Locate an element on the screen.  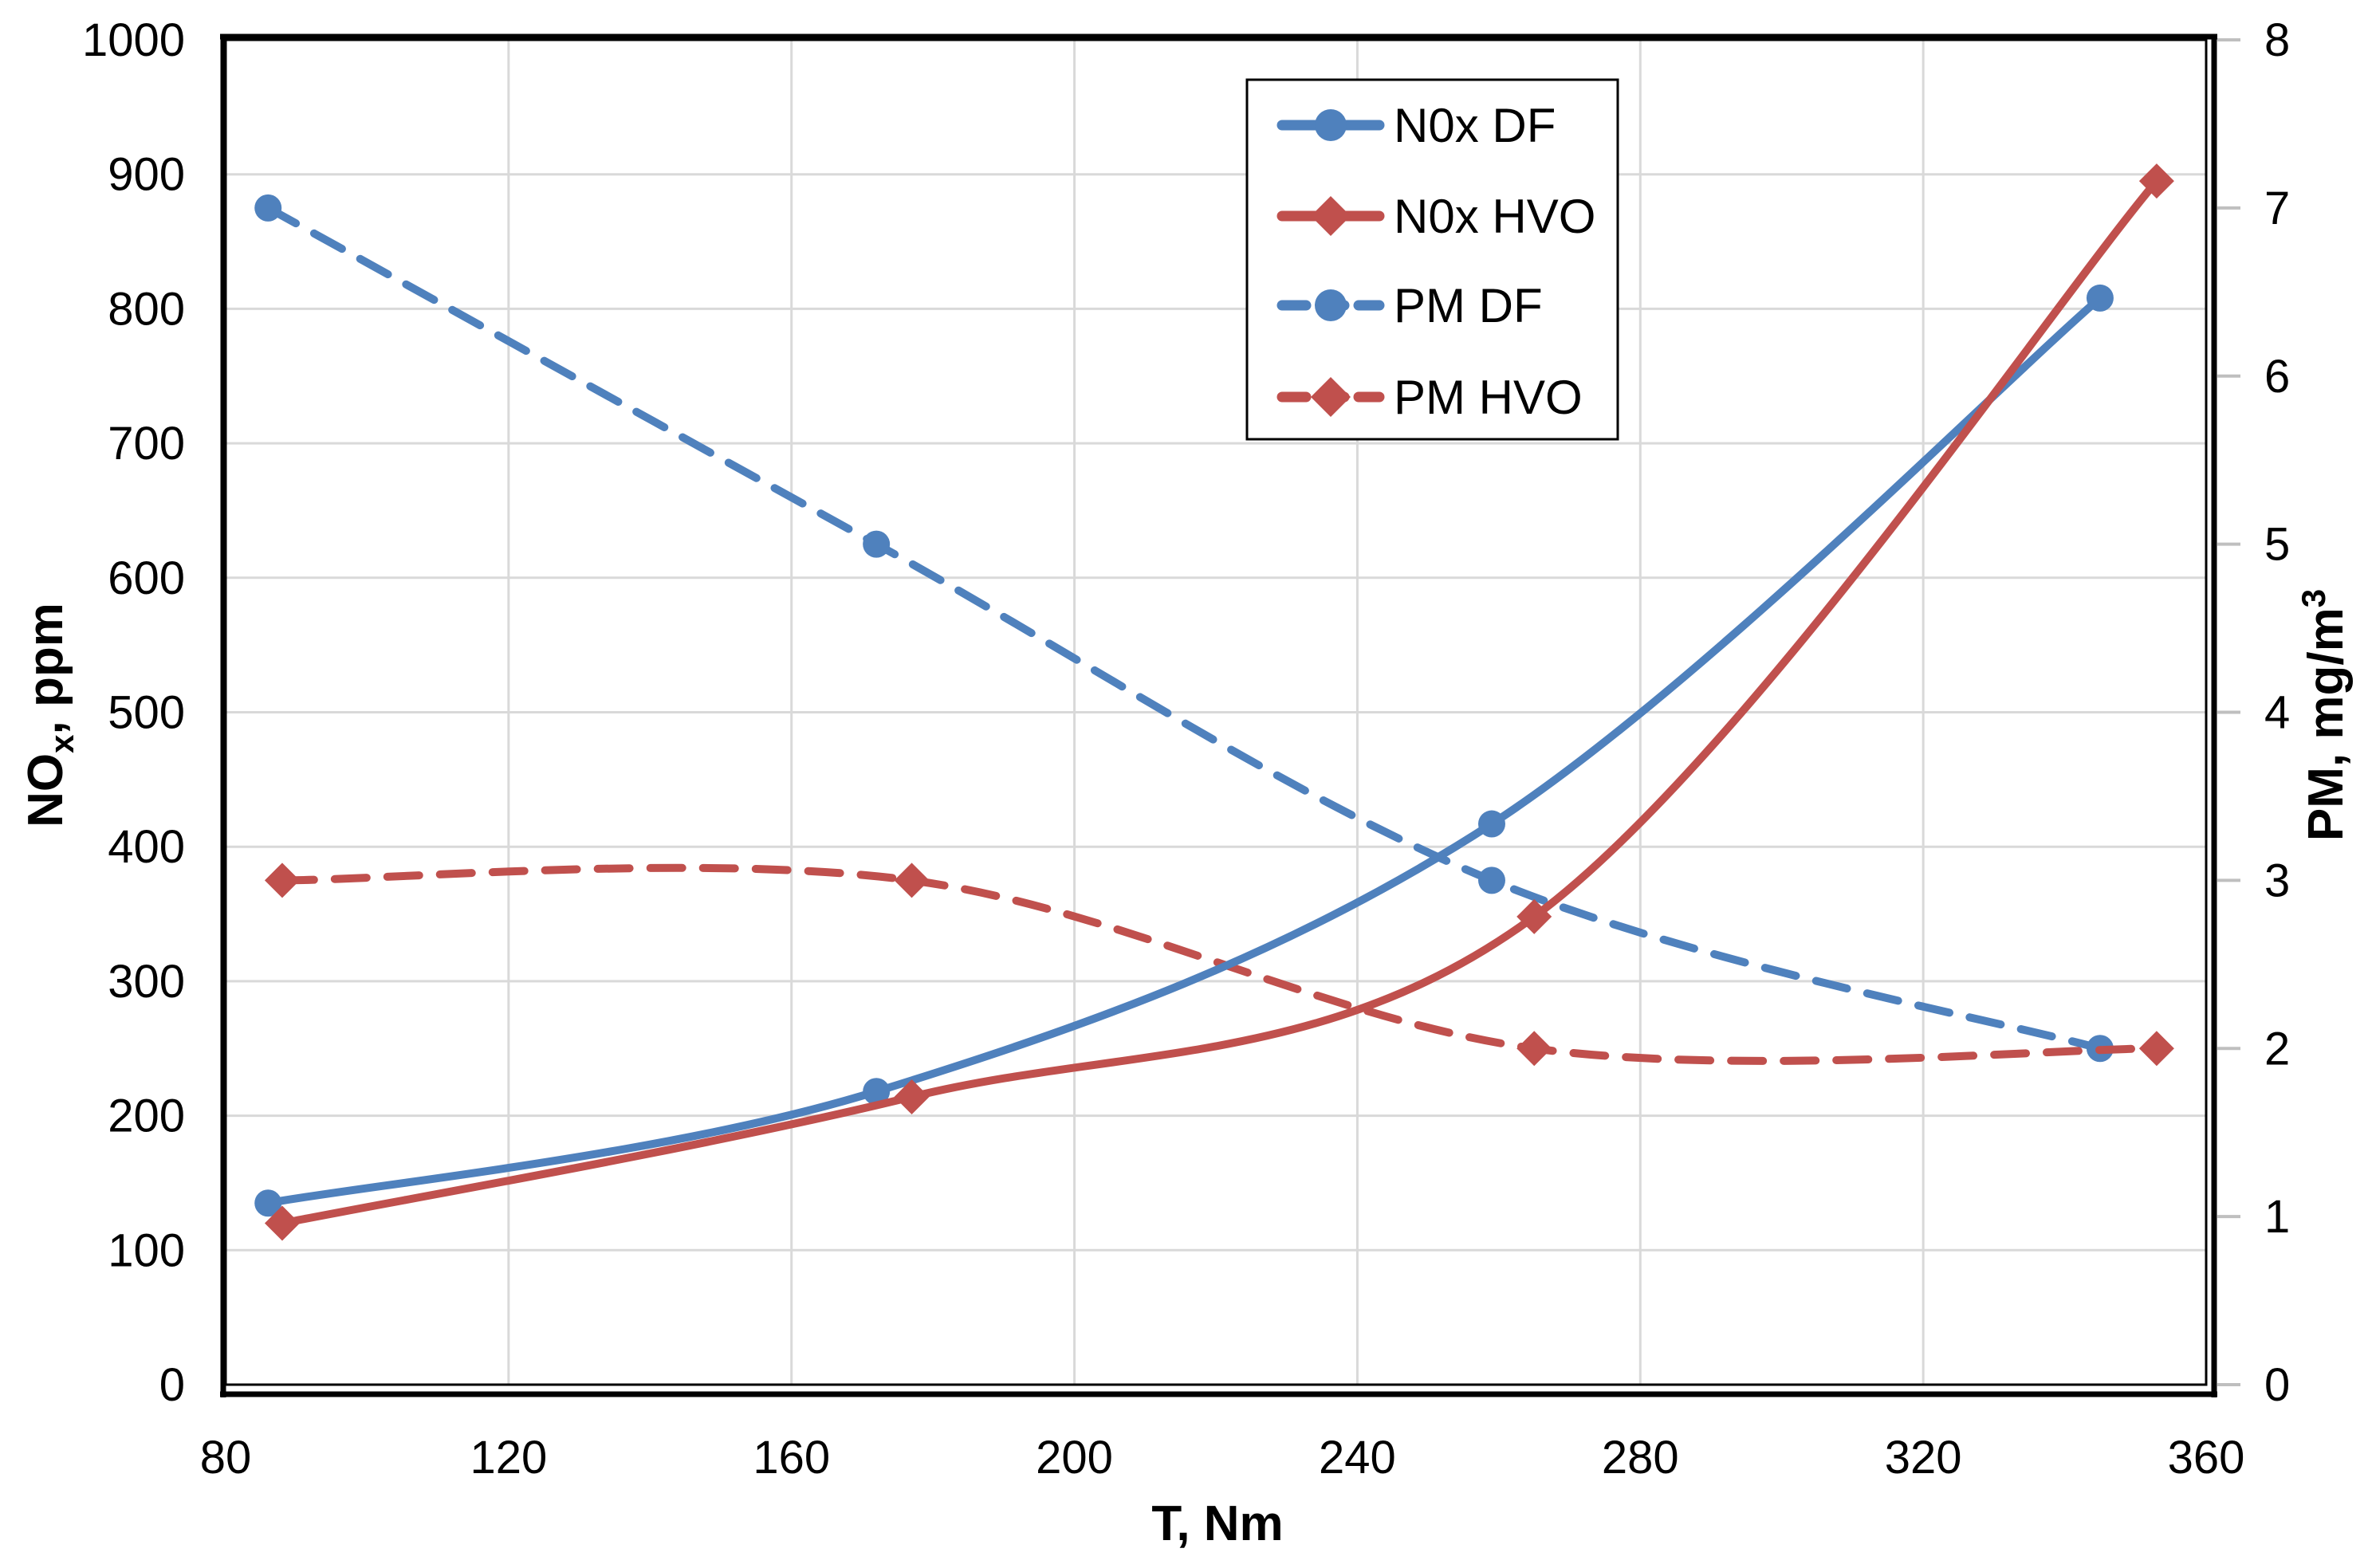
right-y-tick-label: 4 is located at coordinates (2277, 713).